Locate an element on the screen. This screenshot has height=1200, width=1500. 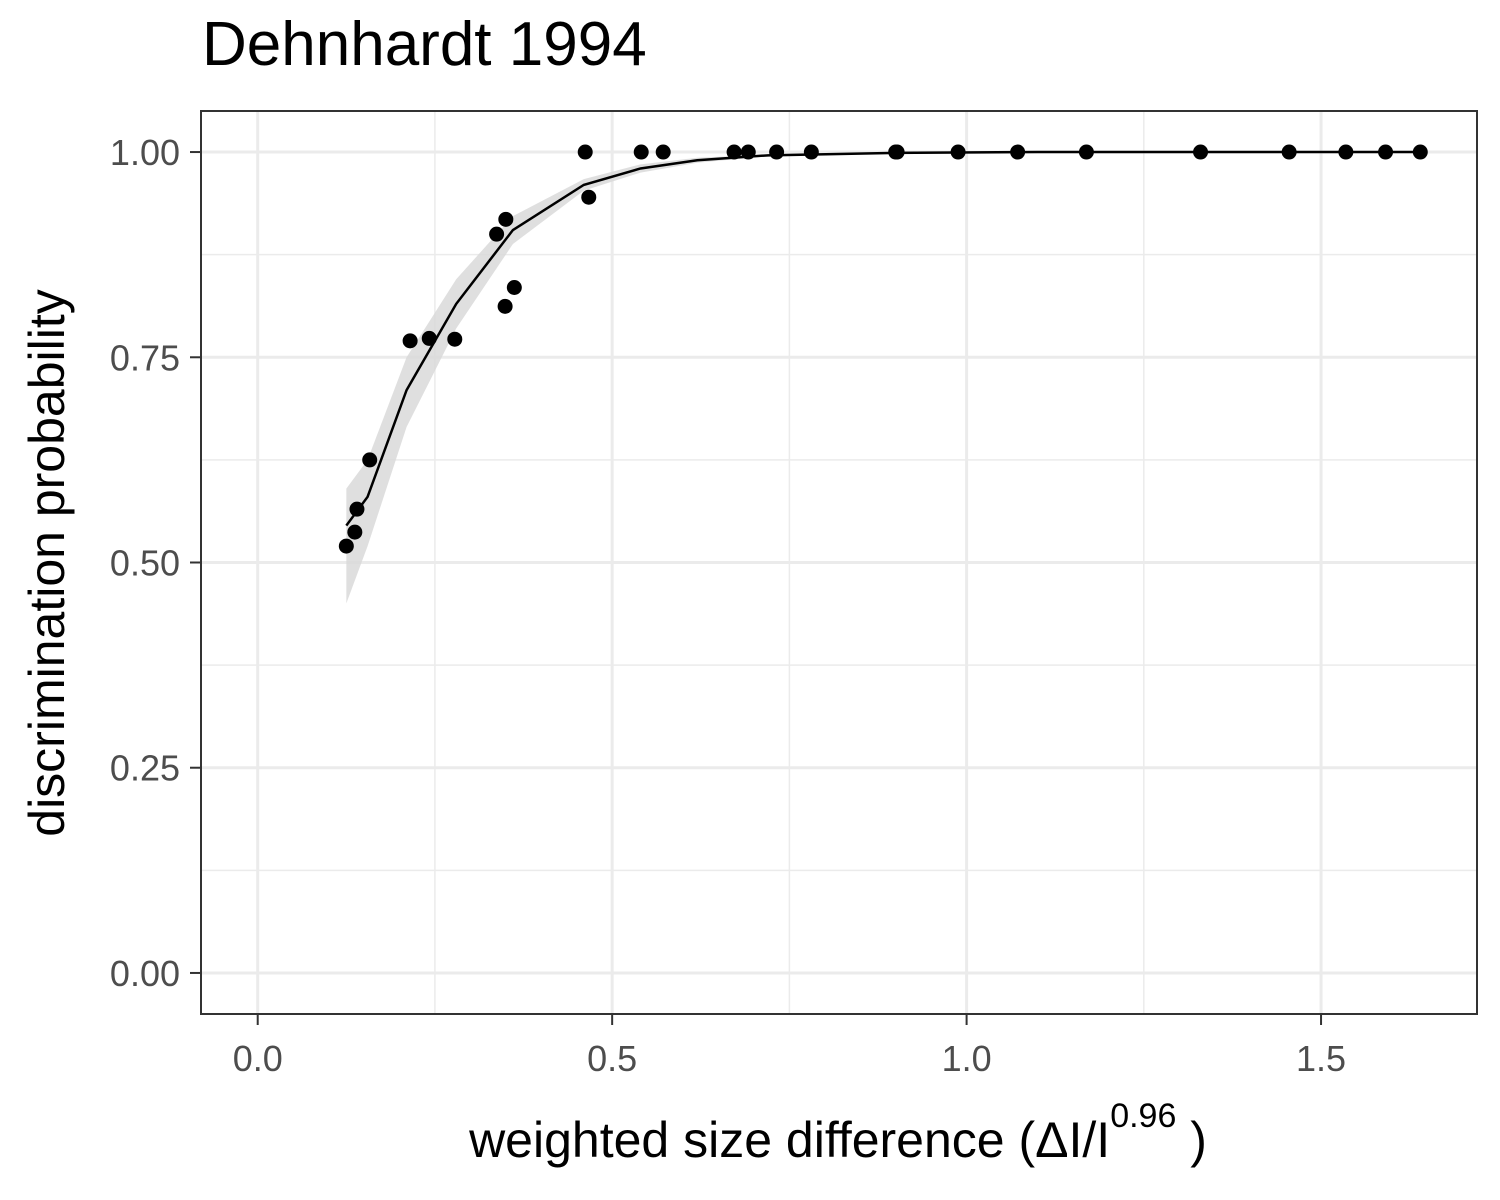
y-tick-label: 0.00 is located at coordinates (145, 973).